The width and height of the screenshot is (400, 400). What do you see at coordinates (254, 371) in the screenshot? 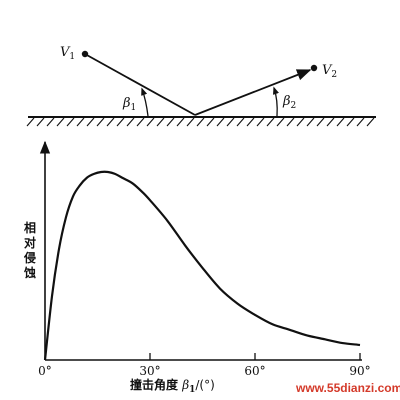
I see `x-tick-label: 60°` at bounding box center [254, 371].